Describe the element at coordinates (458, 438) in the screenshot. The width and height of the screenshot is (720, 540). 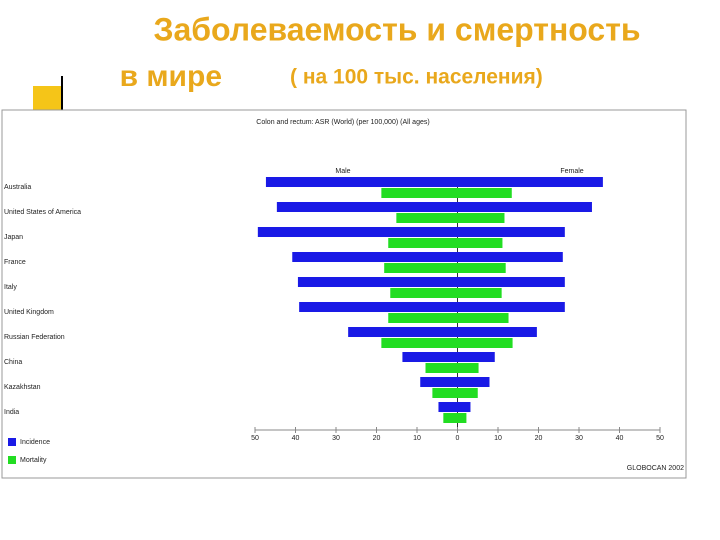
I see `x-tick-label: 0` at that location.